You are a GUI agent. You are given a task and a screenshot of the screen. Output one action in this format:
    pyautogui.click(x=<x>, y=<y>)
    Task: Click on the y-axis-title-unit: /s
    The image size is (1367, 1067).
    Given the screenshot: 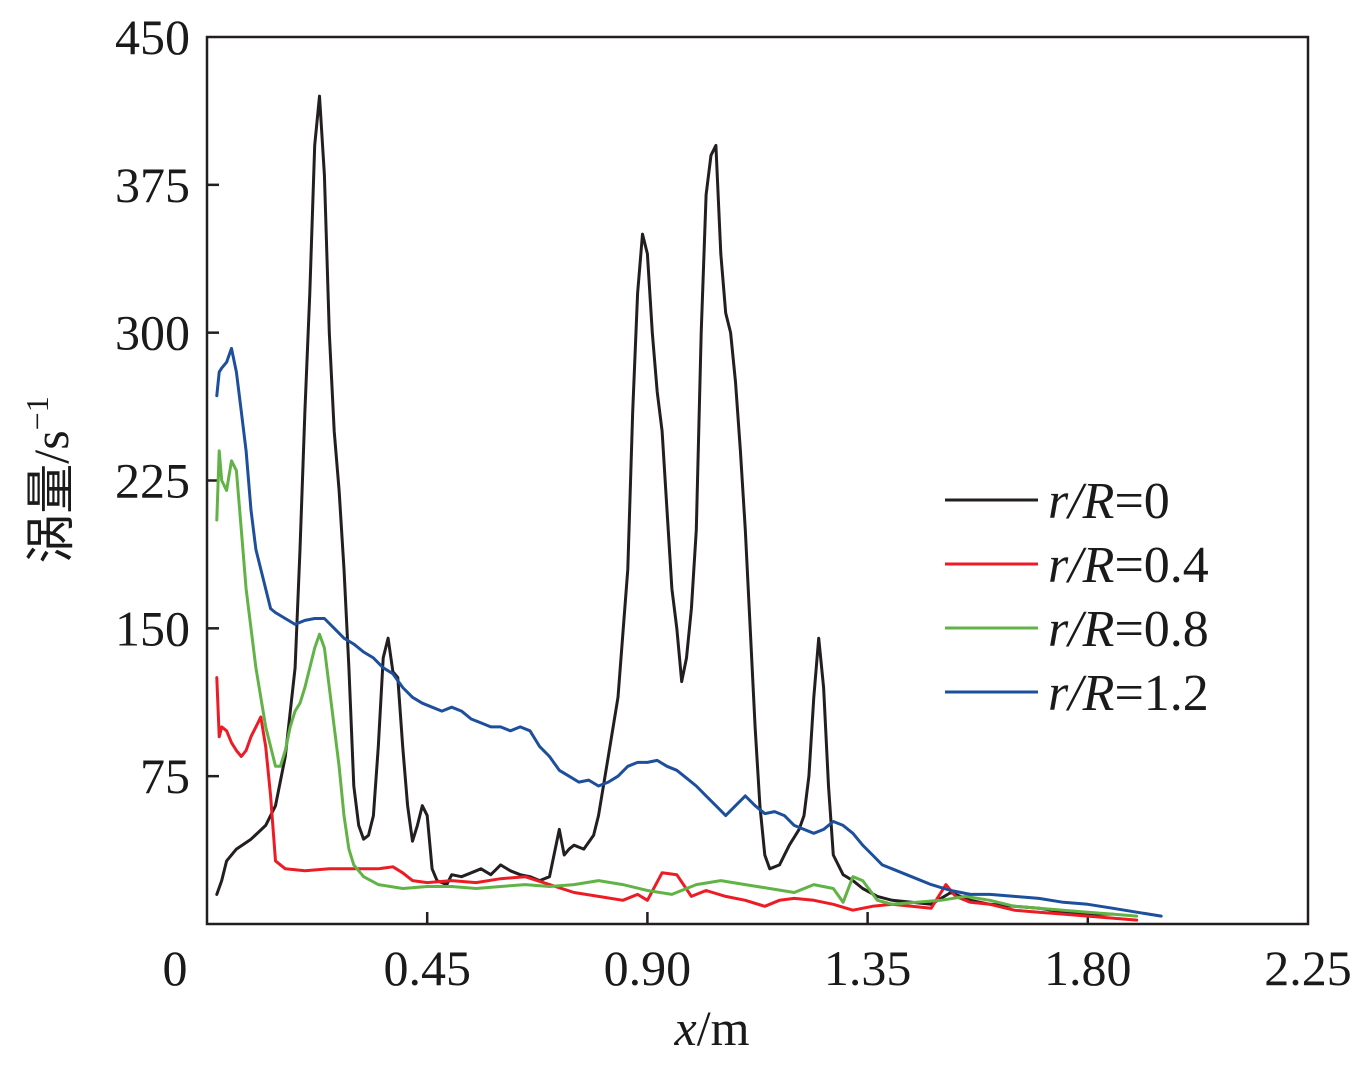 What is the action you would take?
    pyautogui.click(x=51, y=446)
    